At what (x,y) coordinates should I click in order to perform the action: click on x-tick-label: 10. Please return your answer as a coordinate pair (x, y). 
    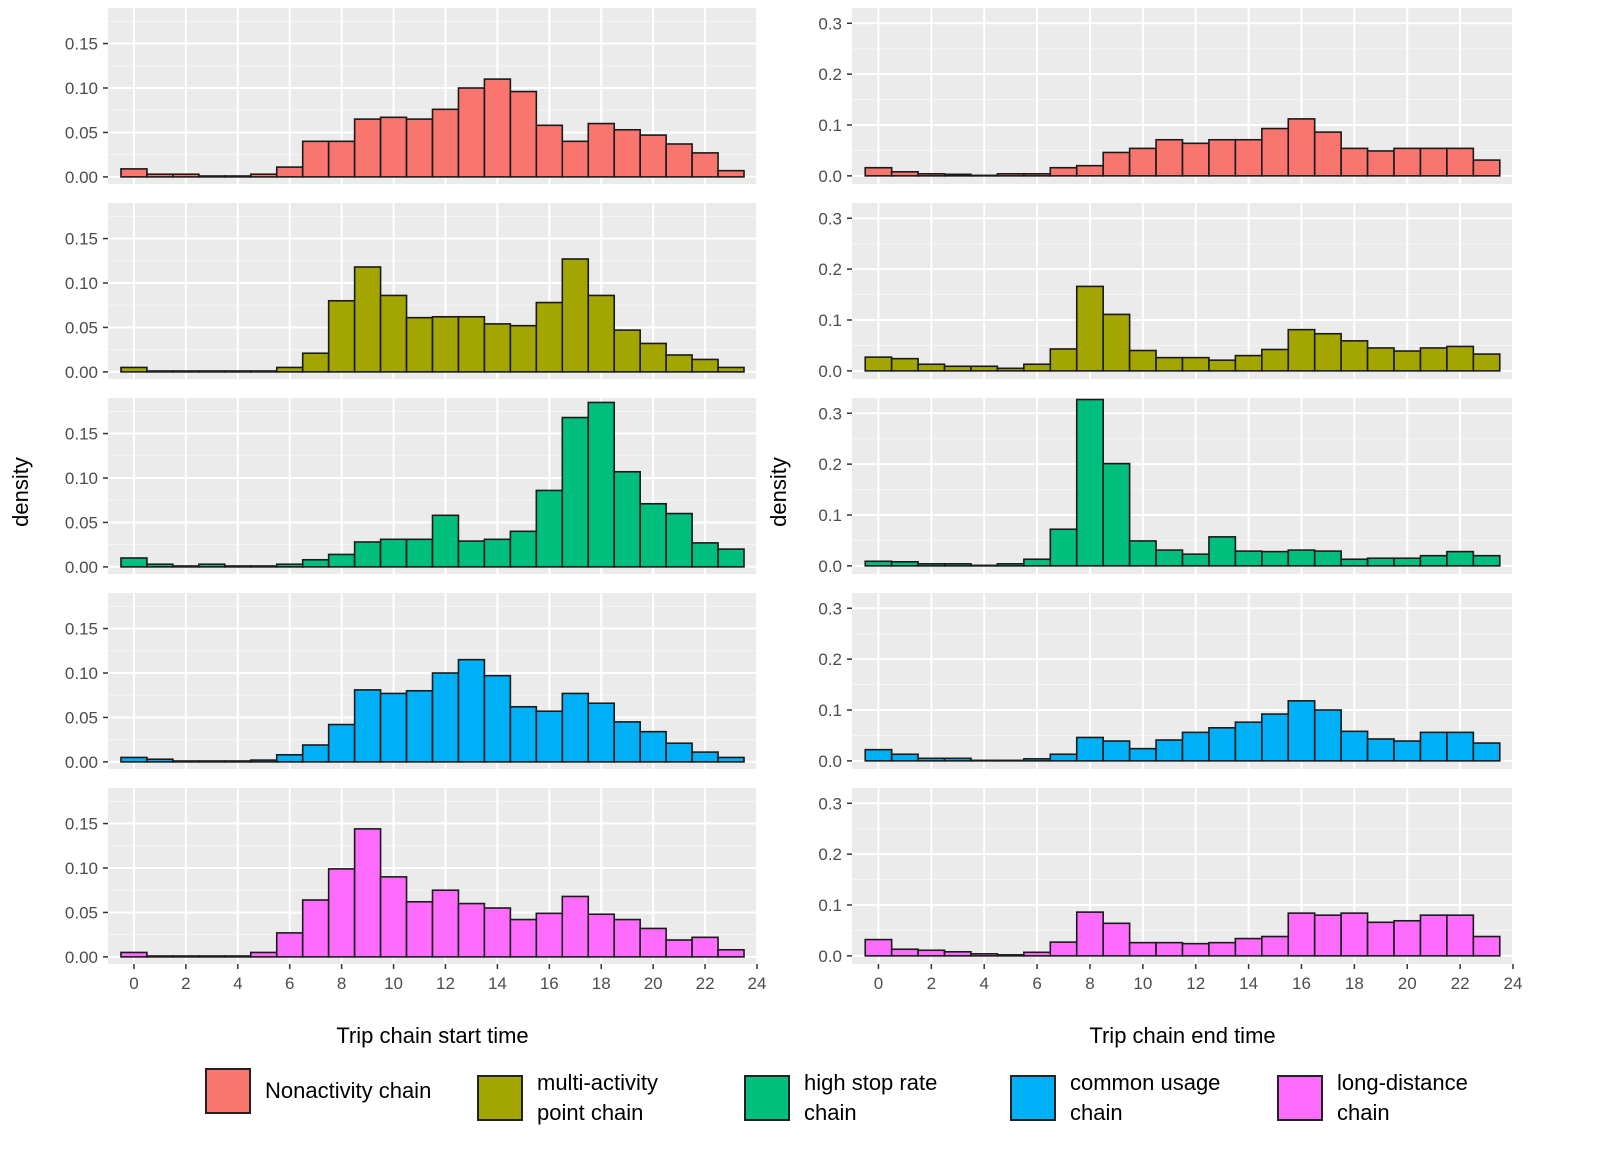
    Looking at the image, I should click on (1142, 983).